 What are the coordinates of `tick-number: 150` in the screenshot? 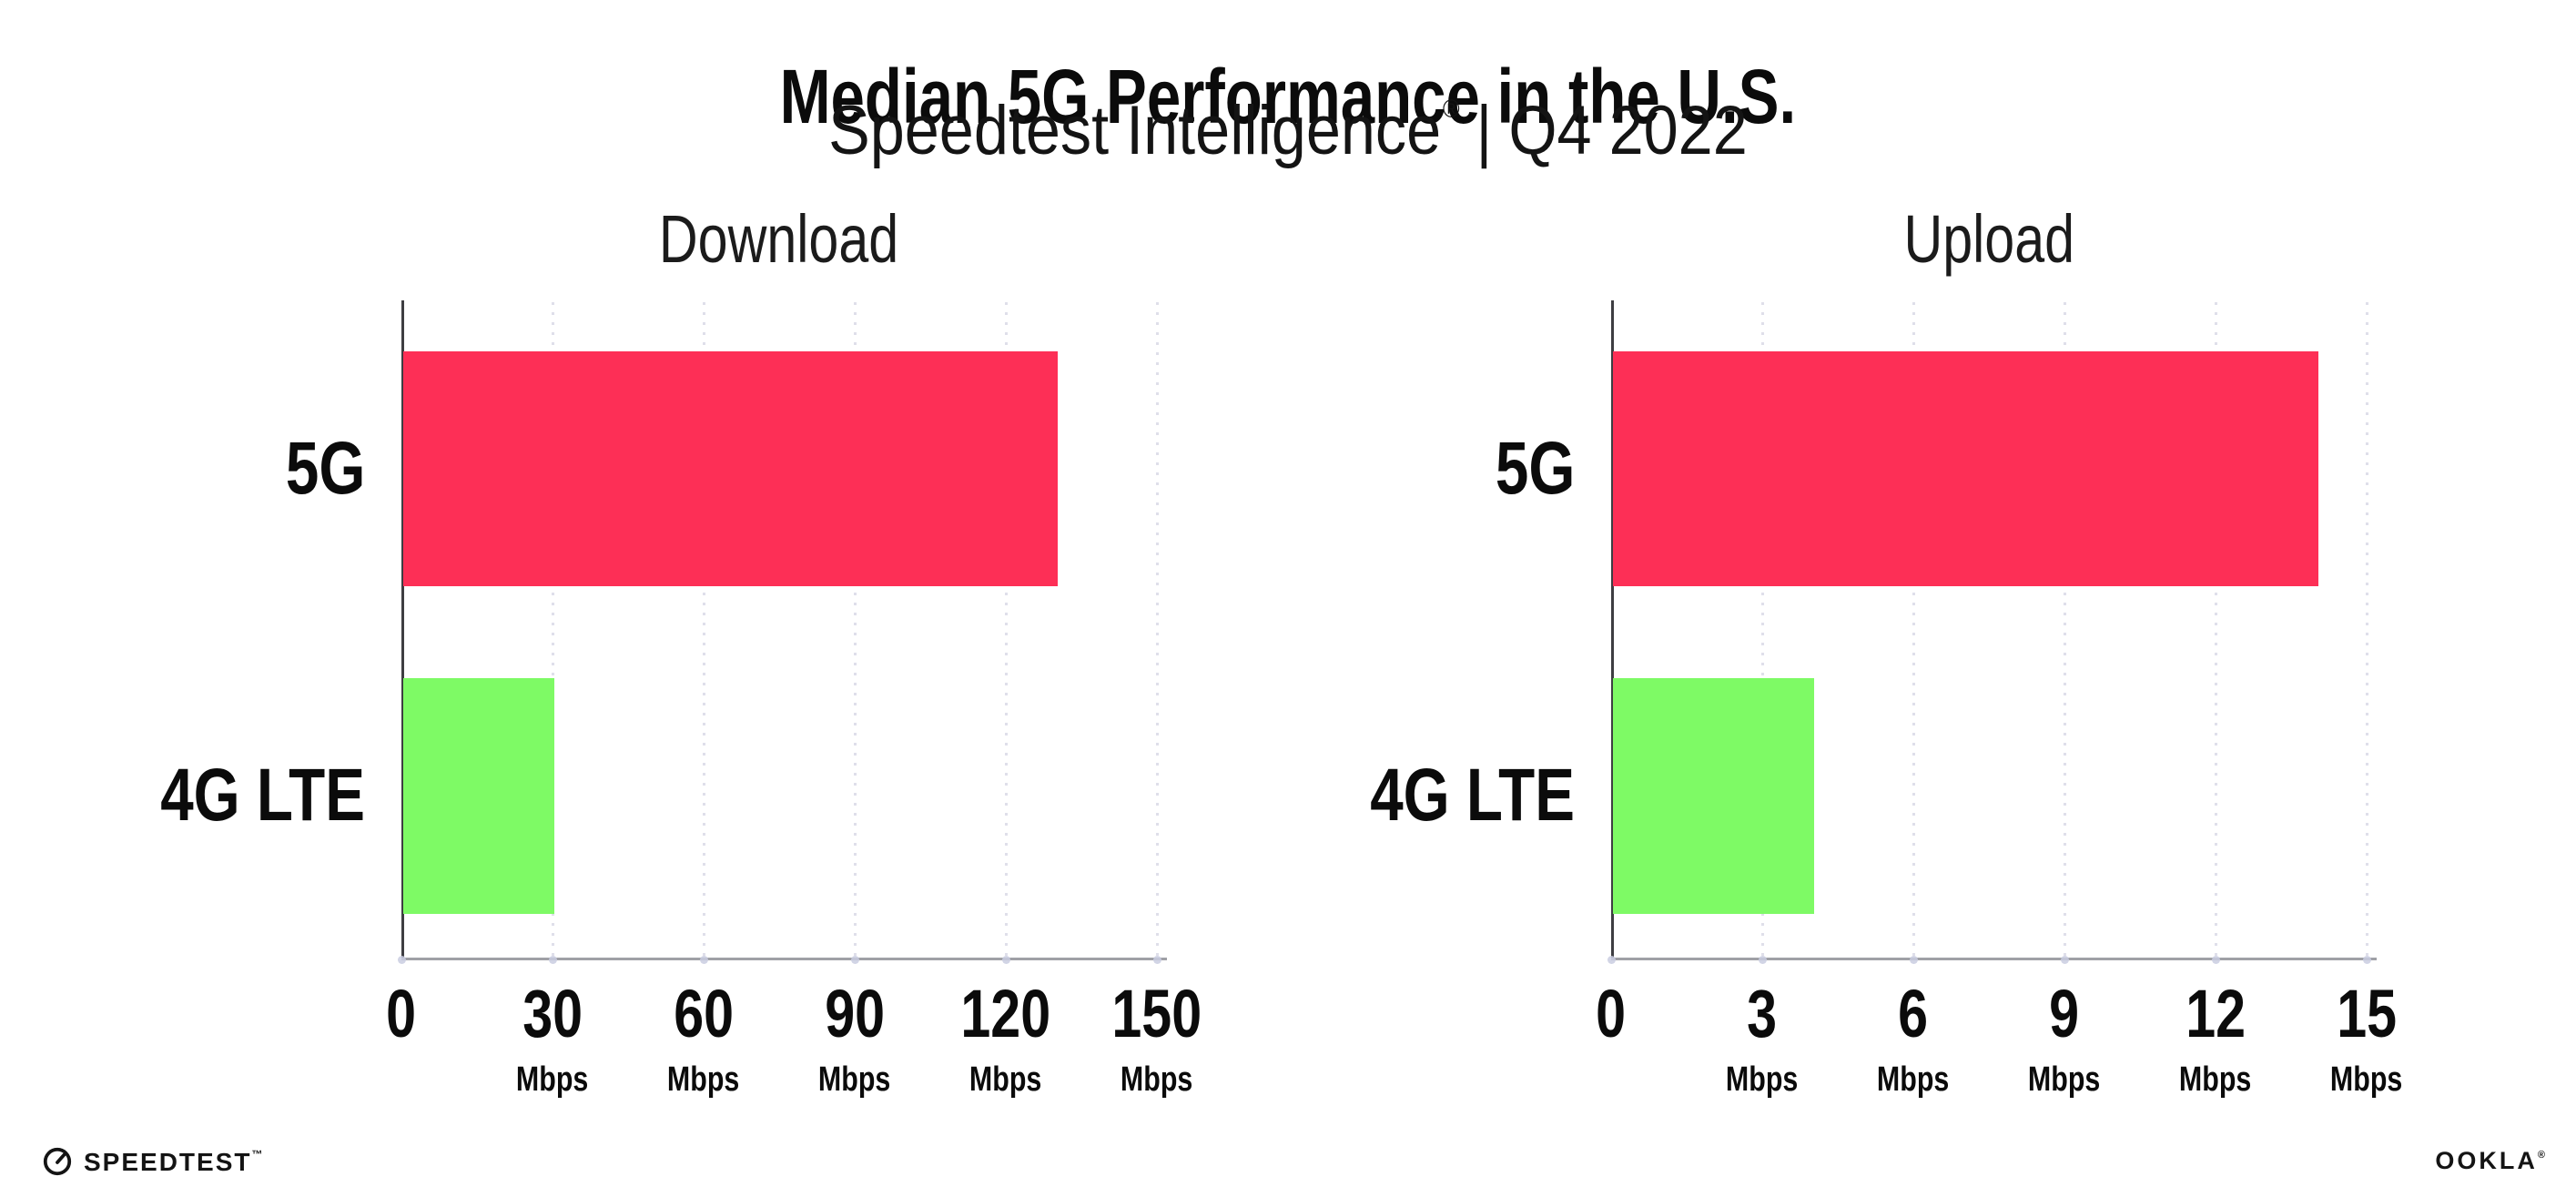 It's located at (1157, 1014).